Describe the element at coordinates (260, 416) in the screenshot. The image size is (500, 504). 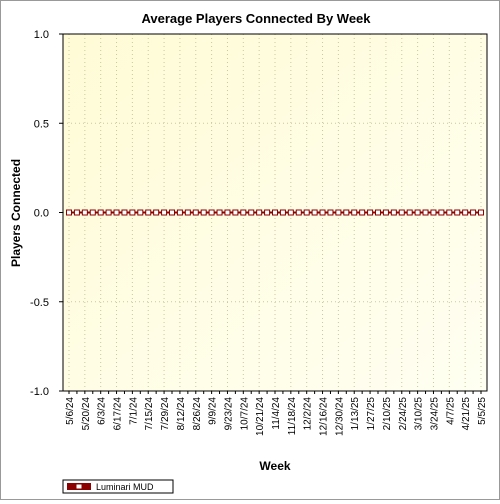
I see `x-tick-label: 10/21/24` at that location.